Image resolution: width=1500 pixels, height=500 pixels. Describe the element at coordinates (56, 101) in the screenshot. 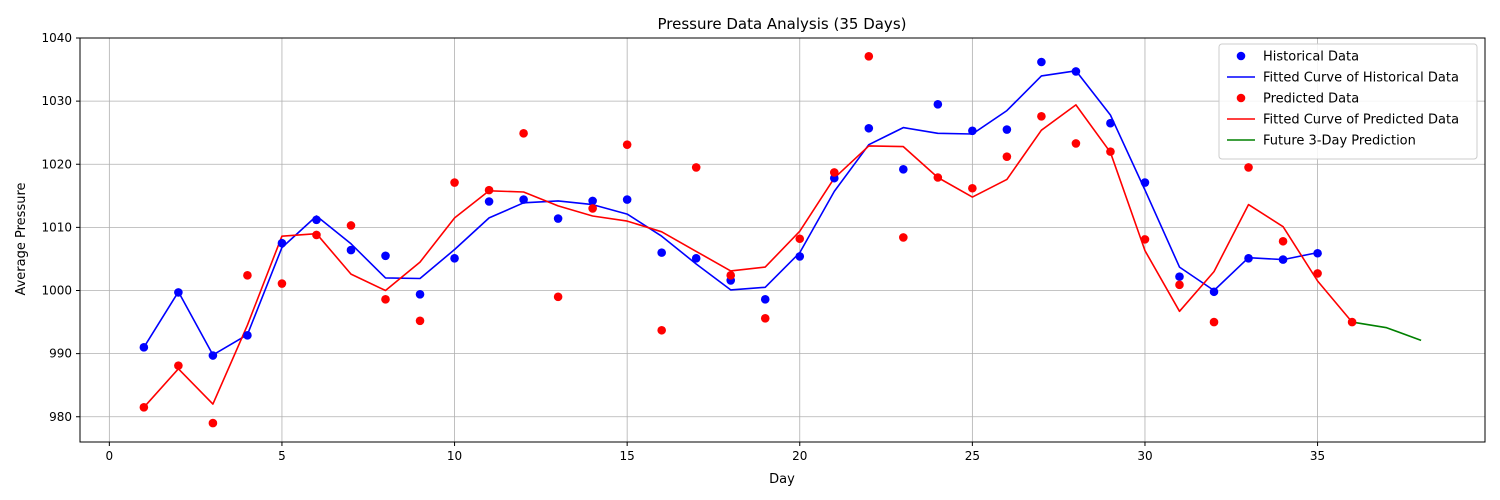

I see `y-tick-label: 1030` at that location.